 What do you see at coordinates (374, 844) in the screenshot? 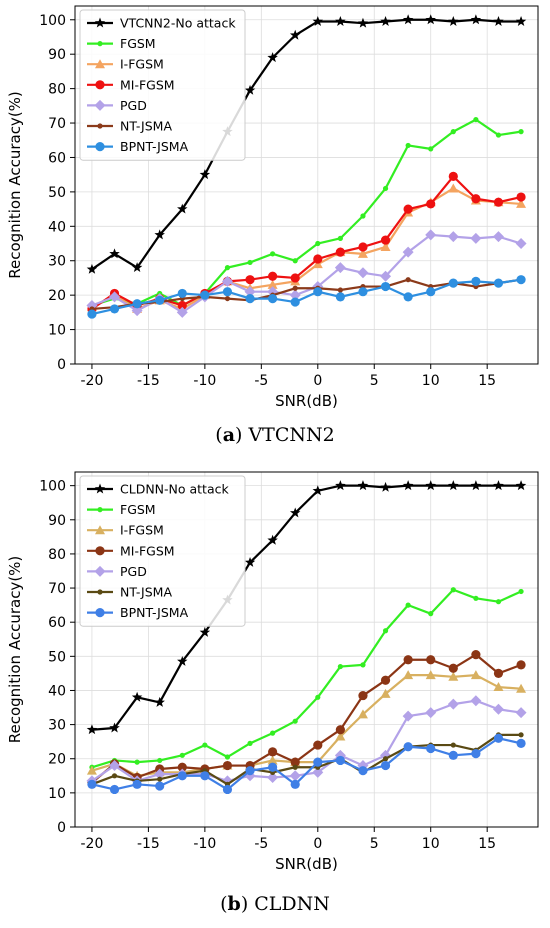
I see `x-tick-label: 5` at bounding box center [374, 844].